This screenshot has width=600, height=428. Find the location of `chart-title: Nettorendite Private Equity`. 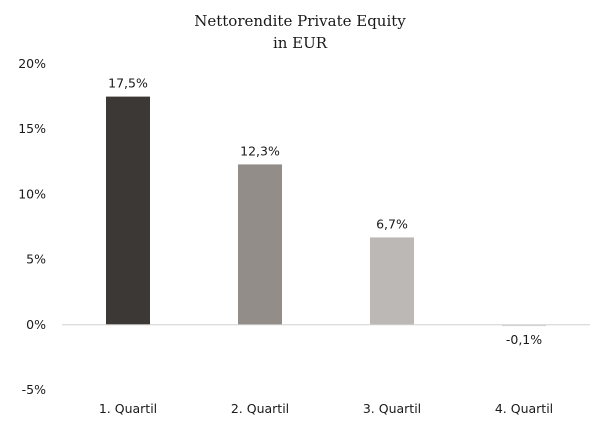

chart-title: Nettorendite Private Equity is located at coordinates (300, 21).